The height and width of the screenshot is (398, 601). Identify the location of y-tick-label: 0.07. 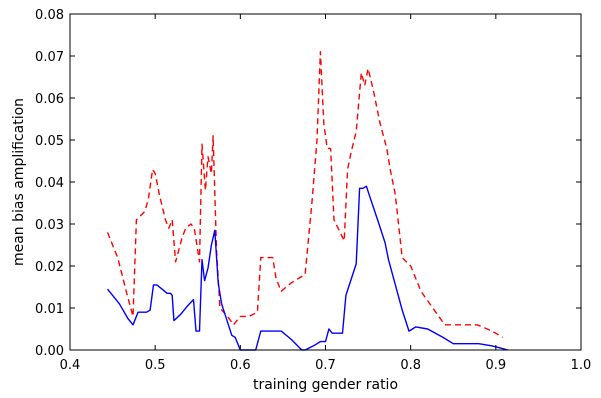
(49, 57).